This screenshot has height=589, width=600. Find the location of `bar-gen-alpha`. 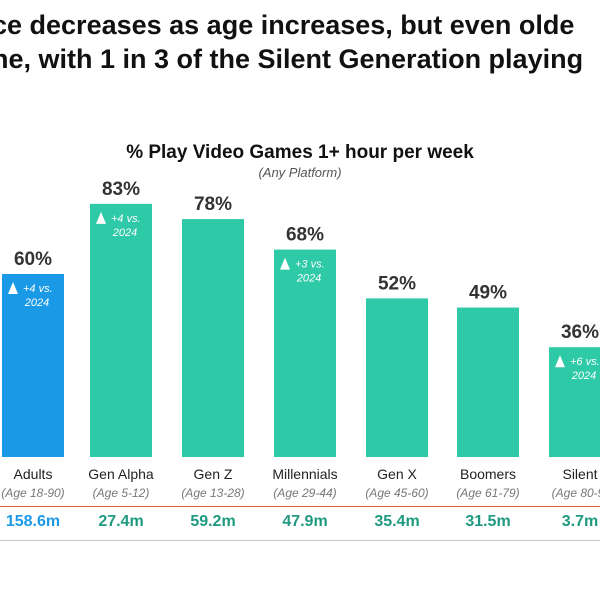

bar-gen-alpha is located at coordinates (121, 330).